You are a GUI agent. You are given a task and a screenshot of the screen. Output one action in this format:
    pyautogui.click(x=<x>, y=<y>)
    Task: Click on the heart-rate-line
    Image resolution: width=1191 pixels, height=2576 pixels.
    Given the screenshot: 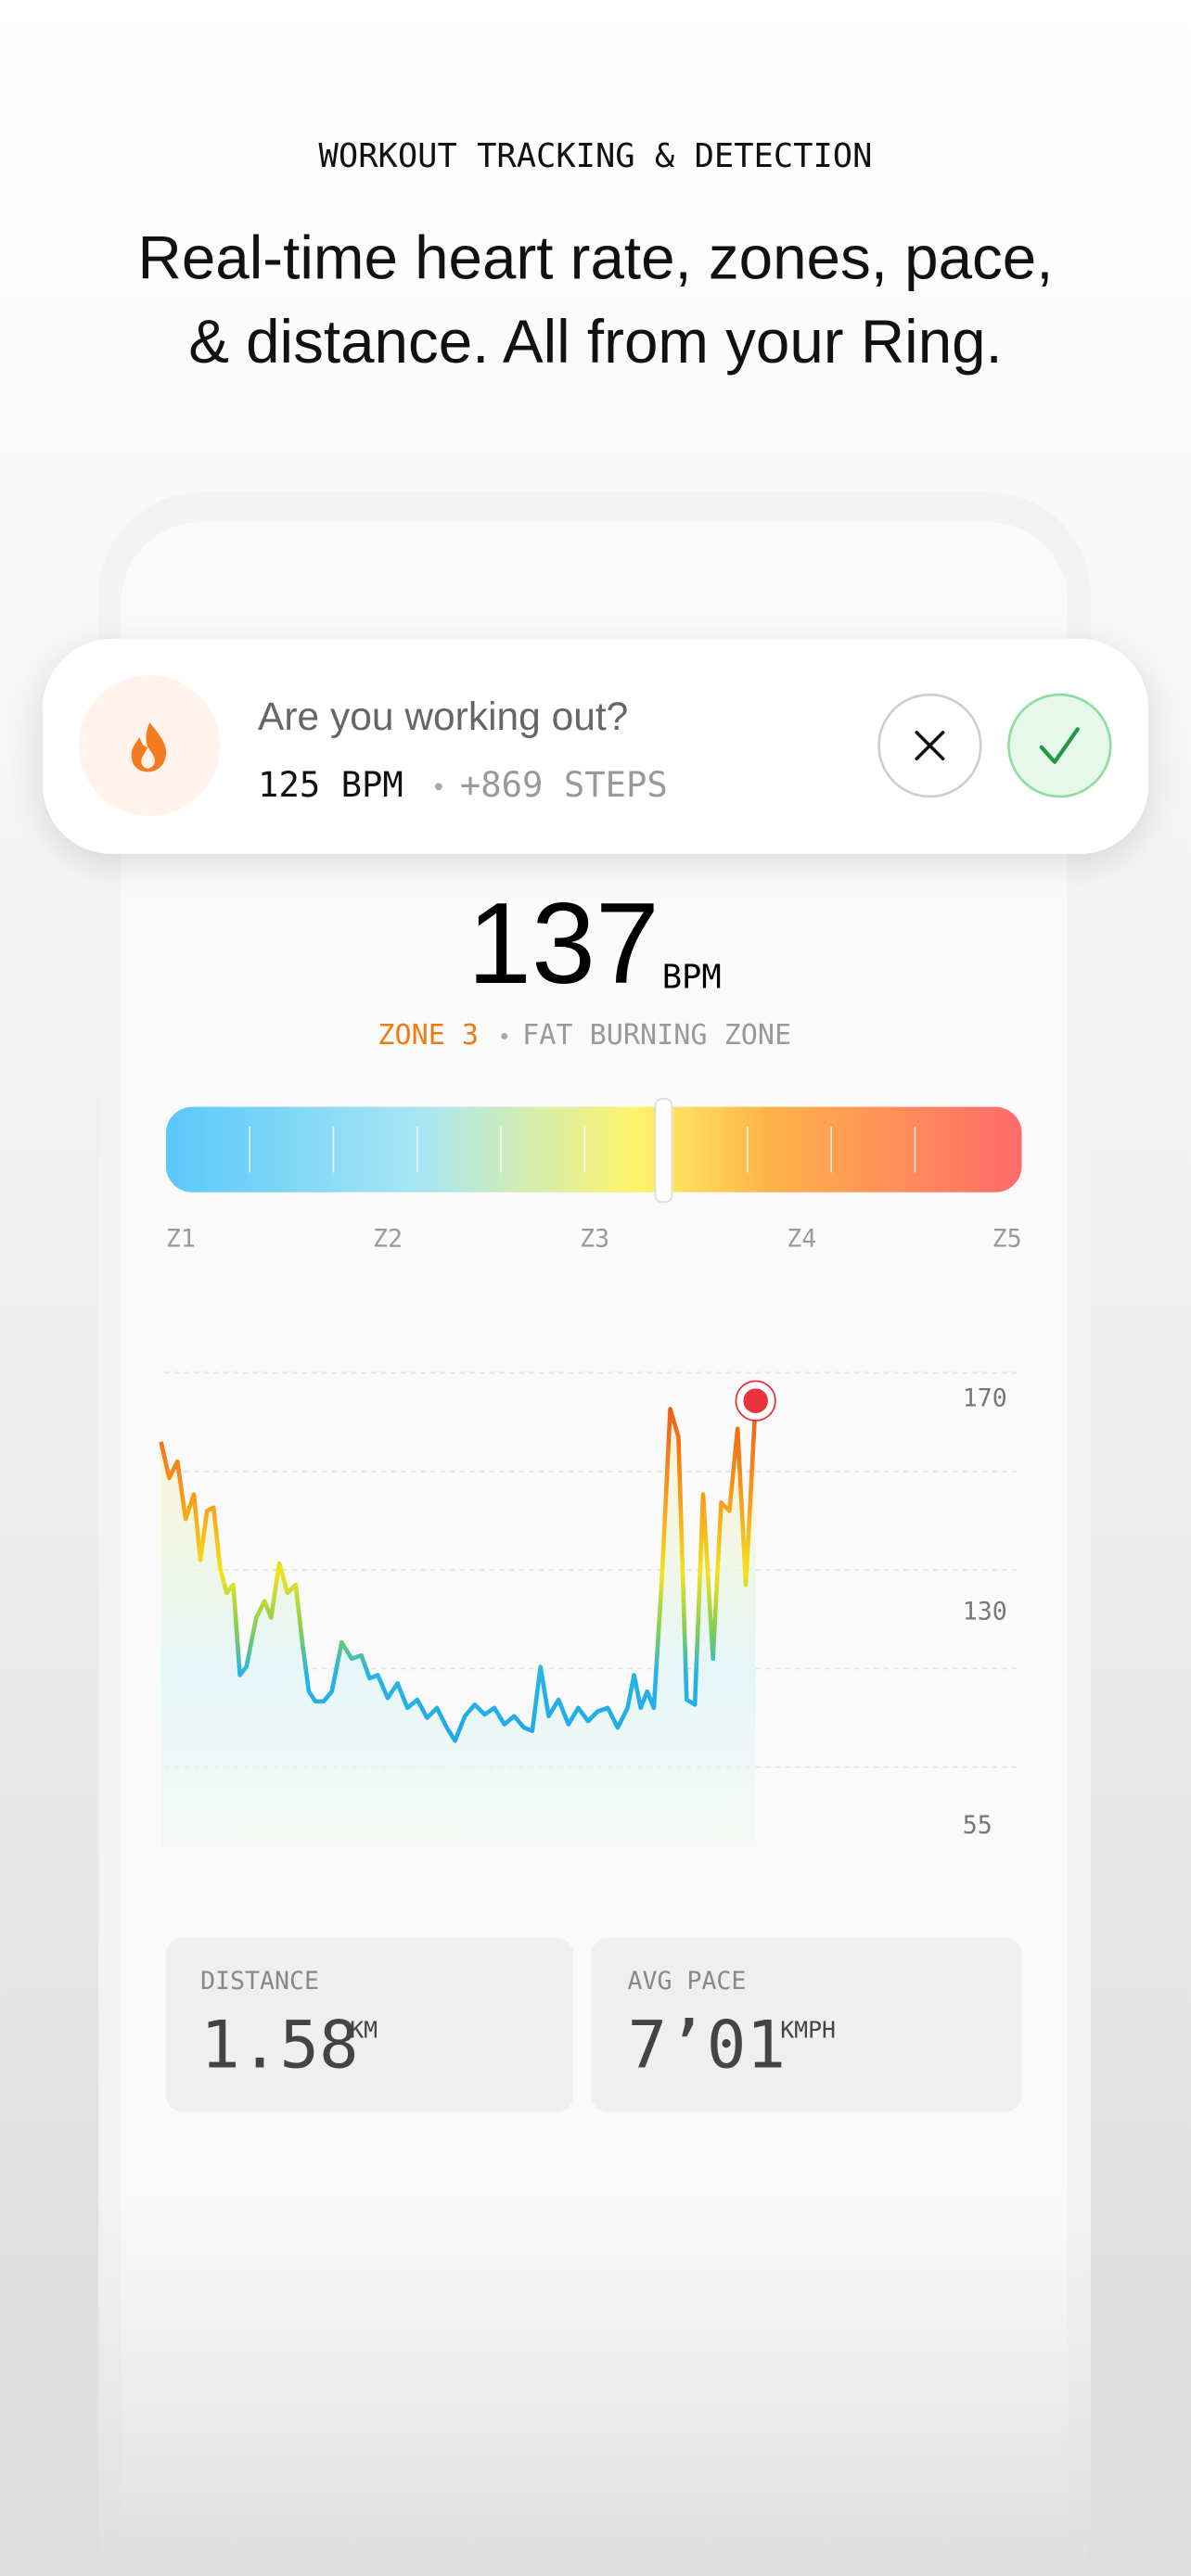 What is the action you would take?
    pyautogui.click(x=458, y=1572)
    